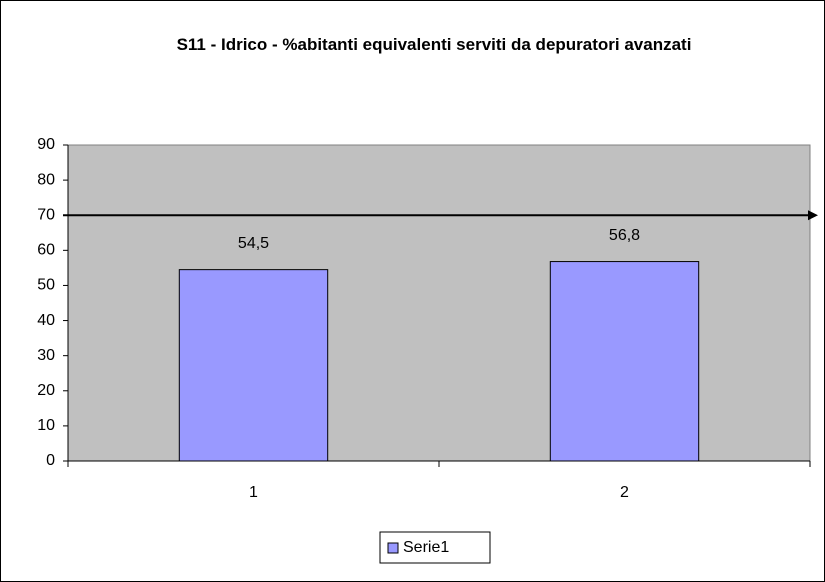 The height and width of the screenshot is (582, 825). I want to click on reference-arrow, so click(813, 215).